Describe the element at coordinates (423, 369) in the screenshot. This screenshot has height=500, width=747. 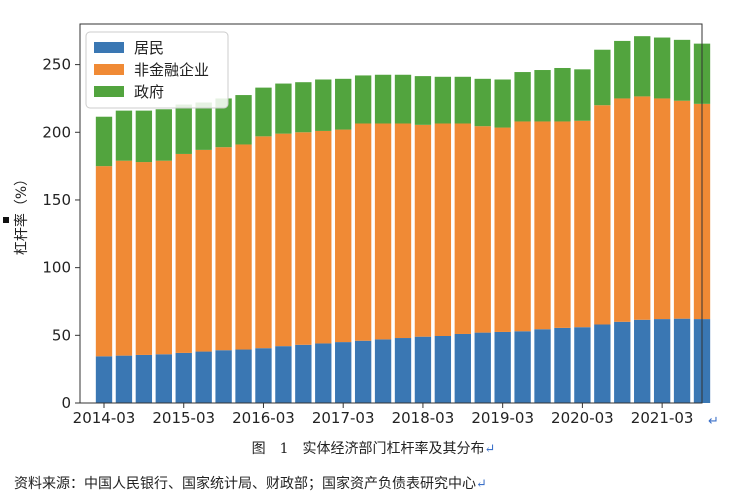
I see `bar-居民-16` at that location.